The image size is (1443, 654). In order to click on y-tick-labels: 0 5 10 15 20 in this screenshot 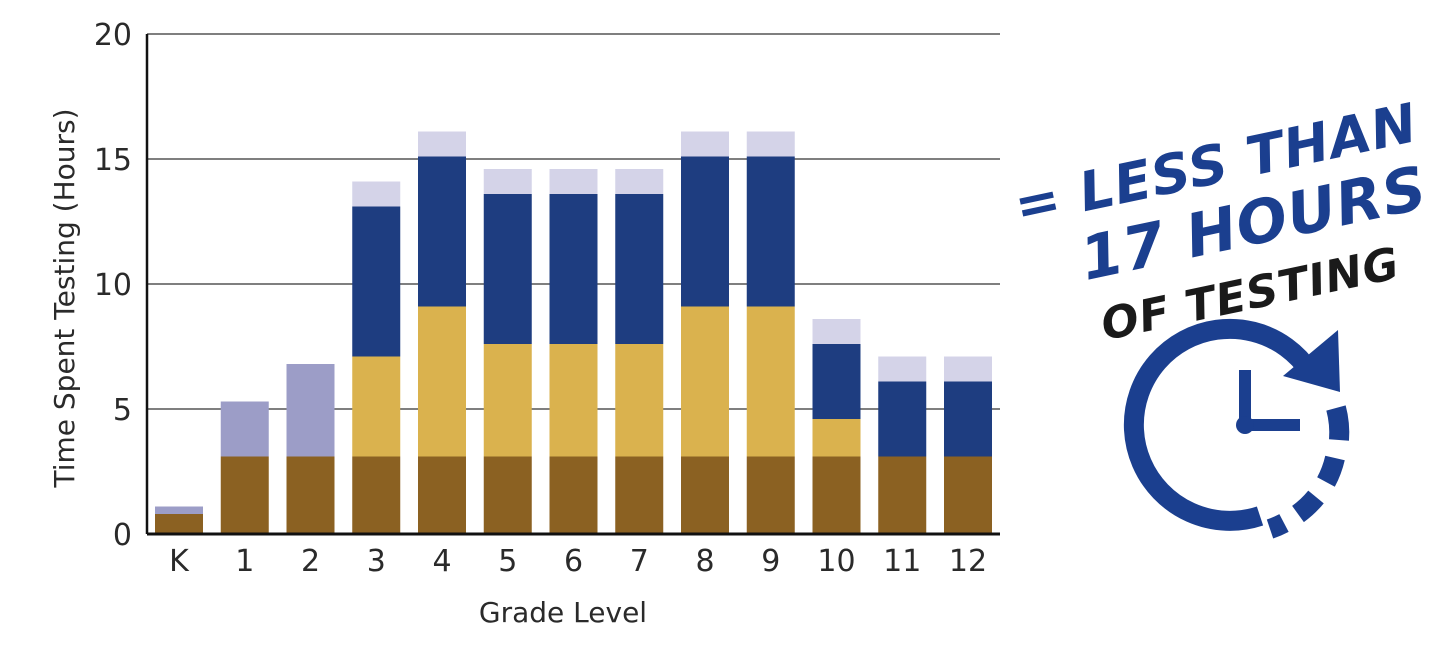, I will do `click(113, 285)`.